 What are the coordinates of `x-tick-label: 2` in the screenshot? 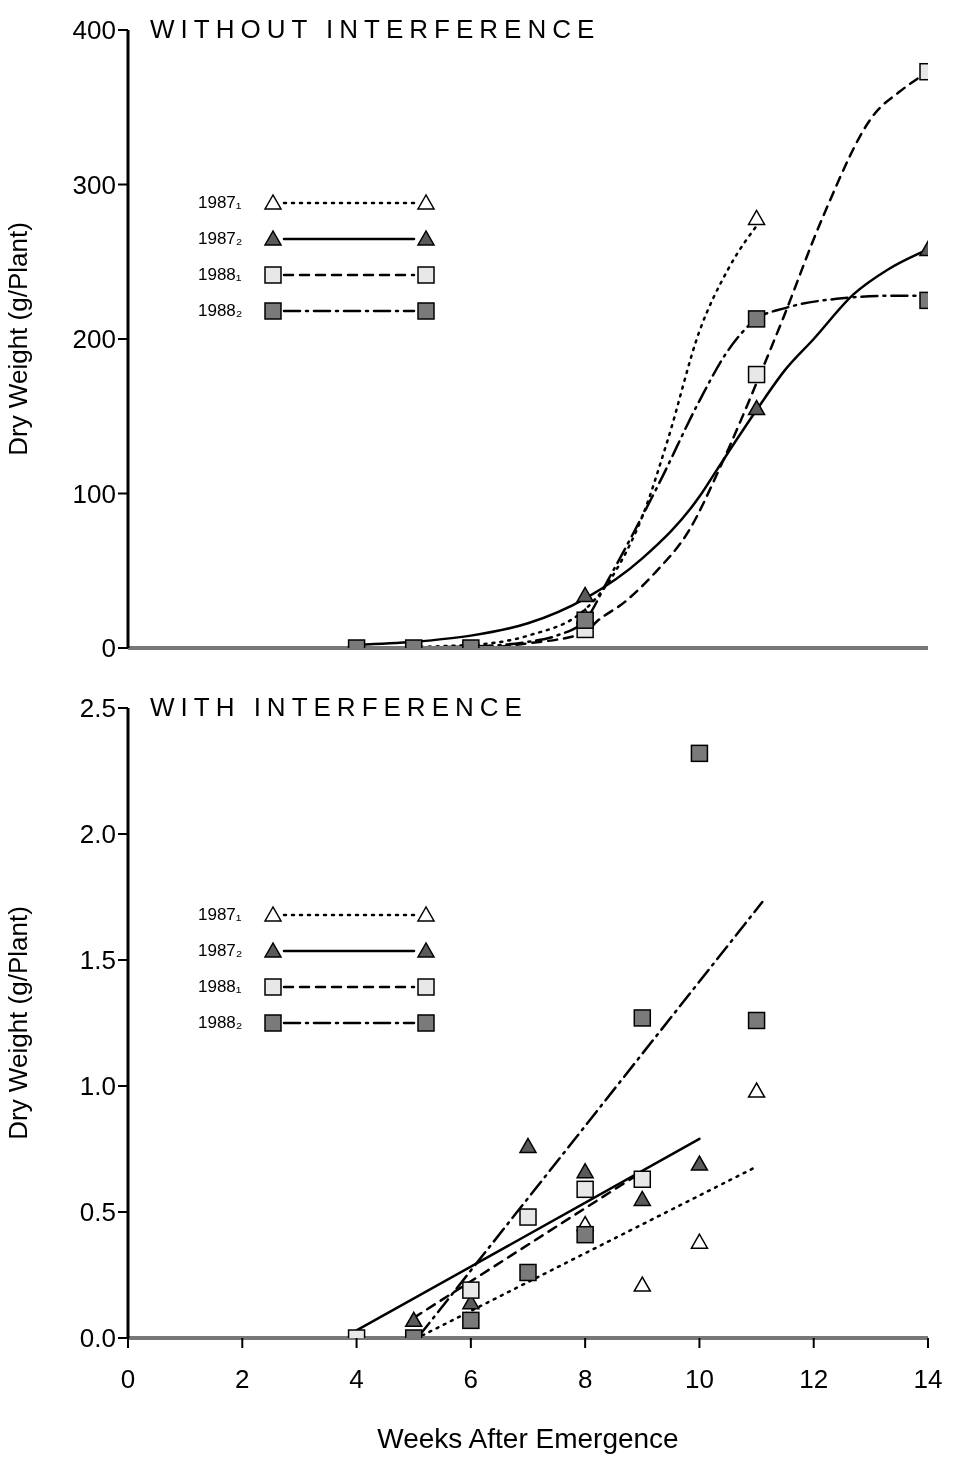 It's located at (242, 1379).